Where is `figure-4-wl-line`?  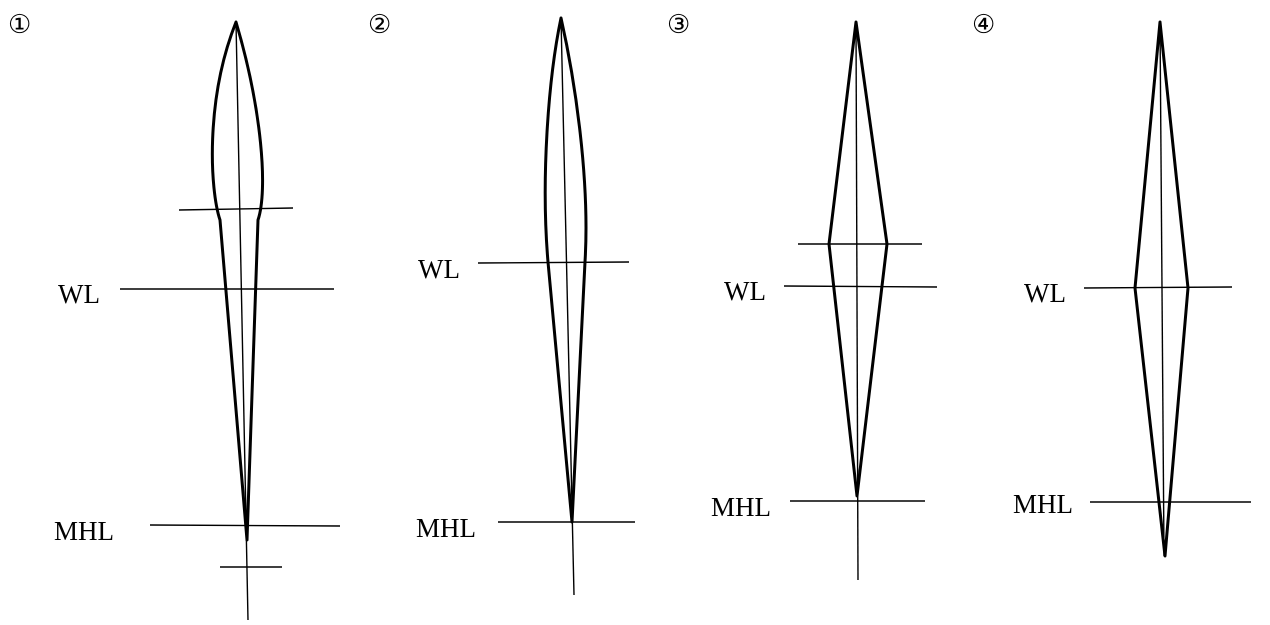 figure-4-wl-line is located at coordinates (1158, 287).